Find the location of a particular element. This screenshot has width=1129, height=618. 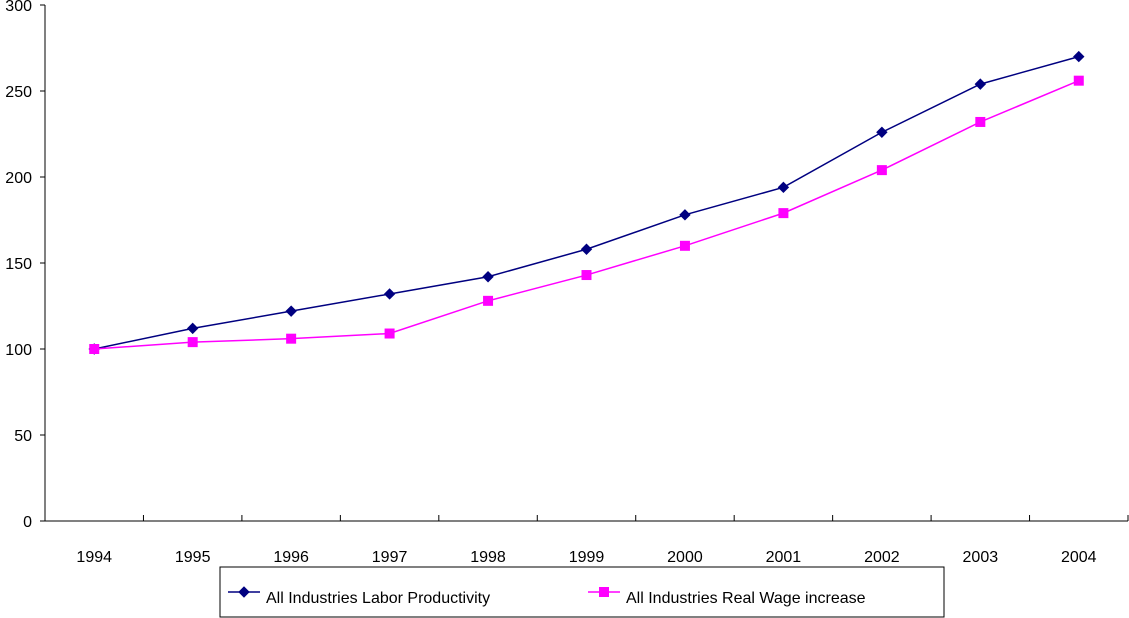

y-tick-label: 150 is located at coordinates (18, 264).